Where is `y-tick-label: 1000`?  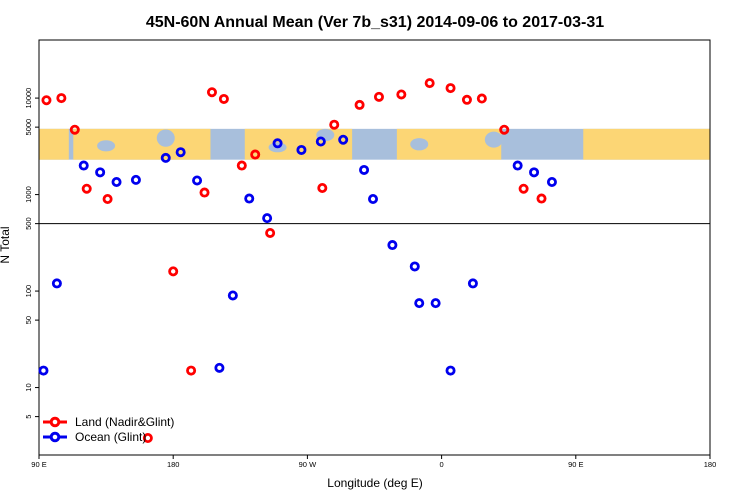
y-tick-label: 1000 is located at coordinates (28, 194).